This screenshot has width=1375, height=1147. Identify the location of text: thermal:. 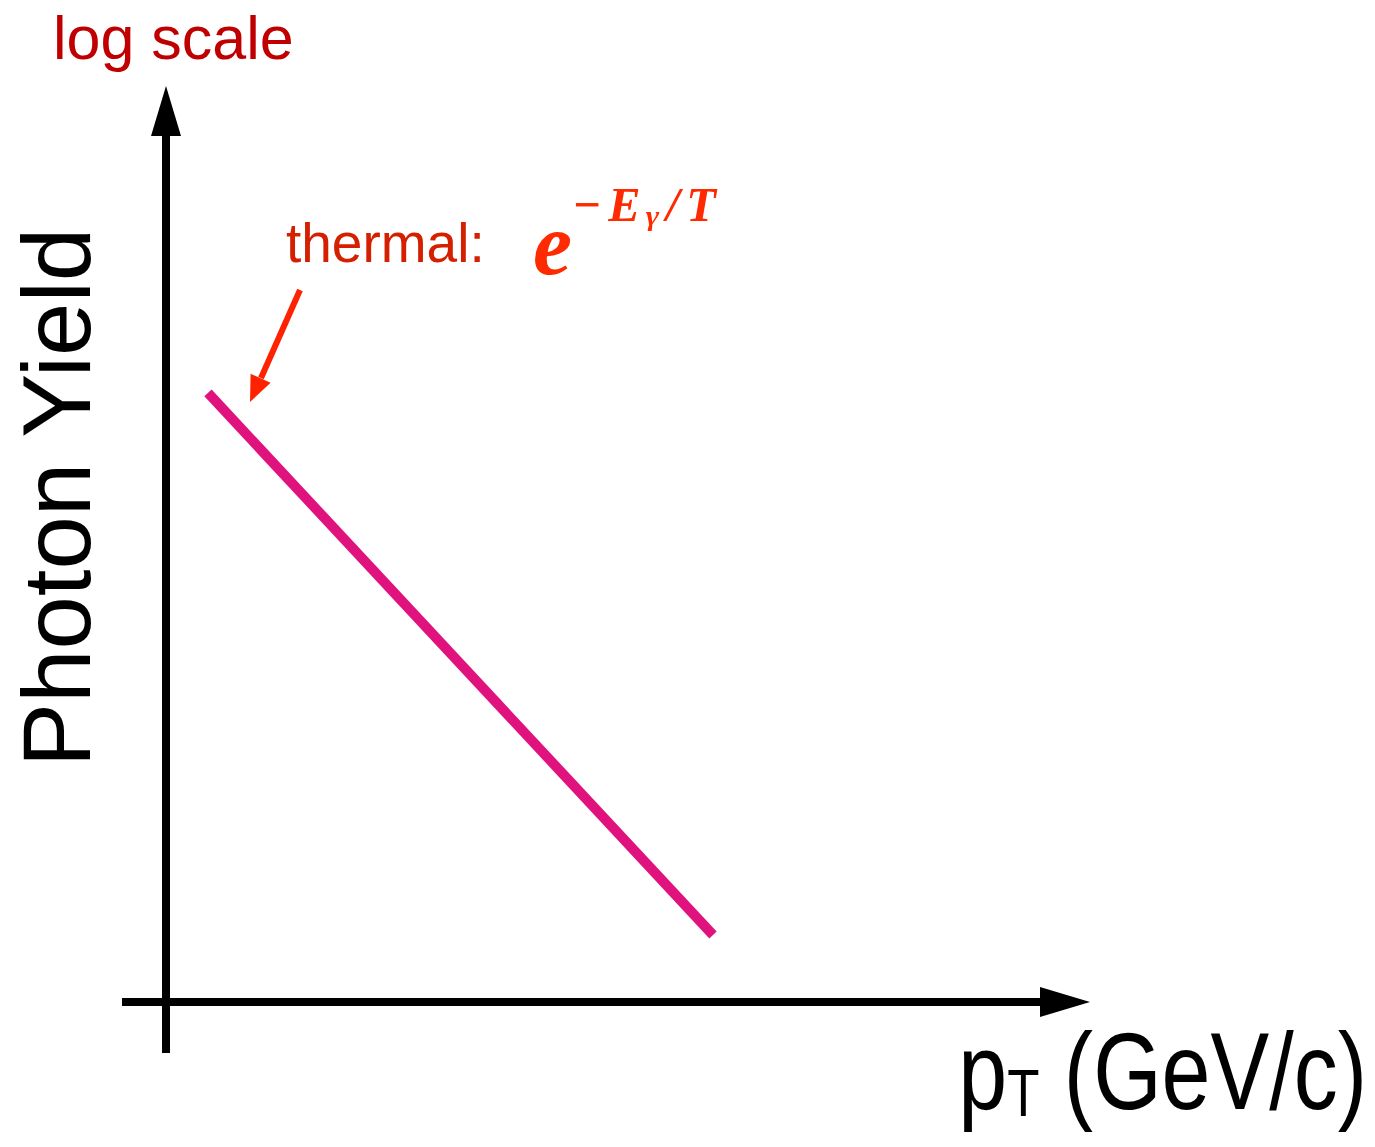
(385, 243).